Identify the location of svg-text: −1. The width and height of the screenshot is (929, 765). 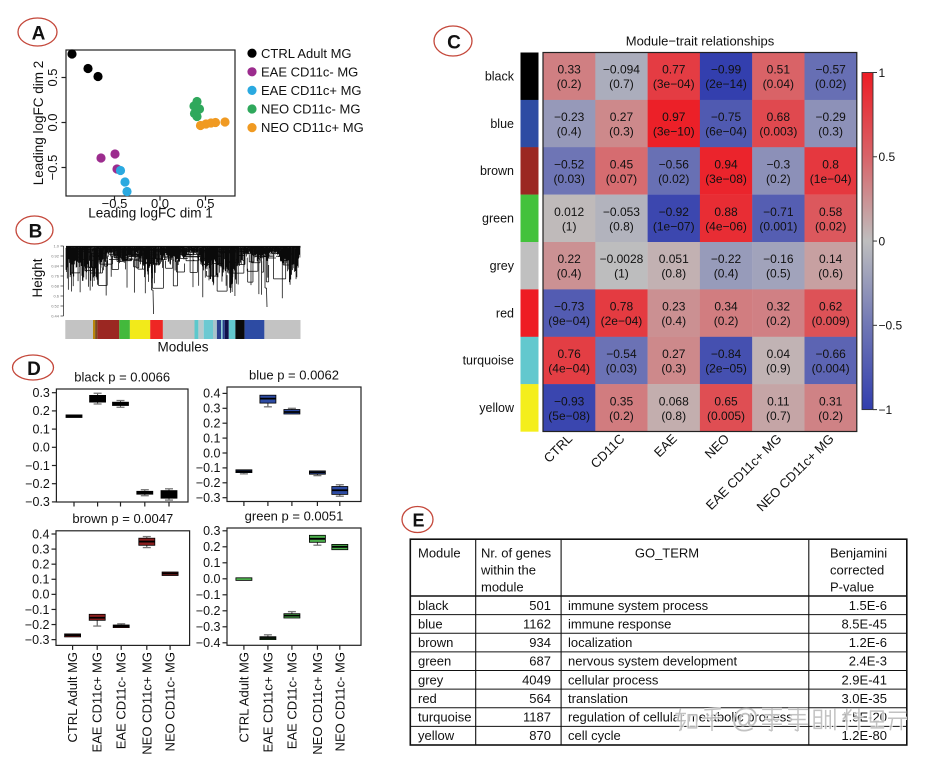
(886, 410).